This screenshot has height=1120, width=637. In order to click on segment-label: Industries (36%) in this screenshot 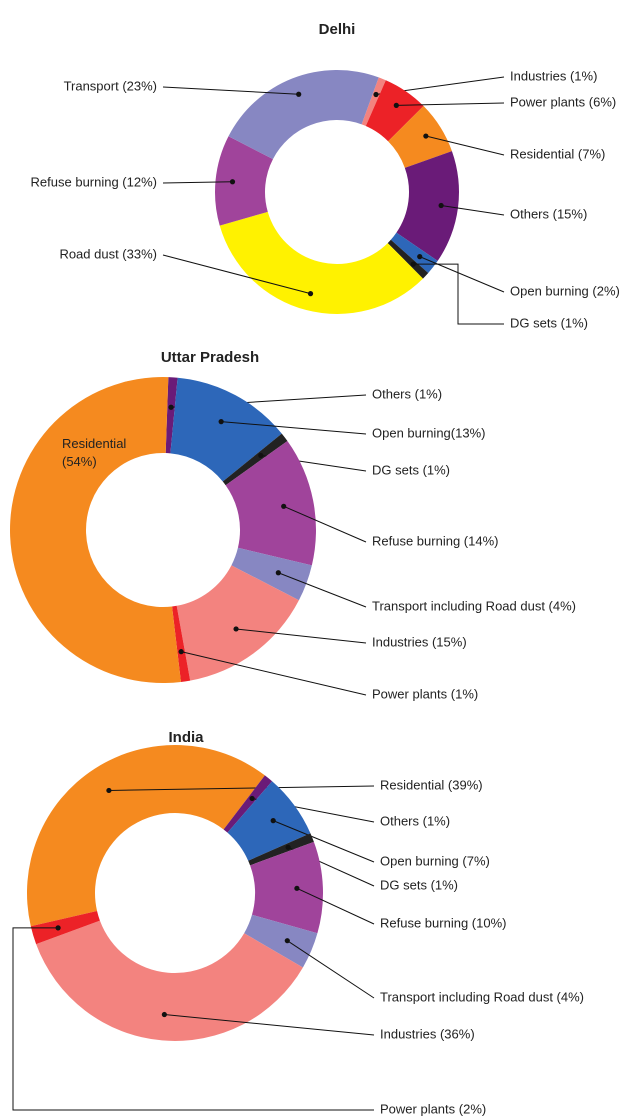, I will do `click(427, 1033)`.